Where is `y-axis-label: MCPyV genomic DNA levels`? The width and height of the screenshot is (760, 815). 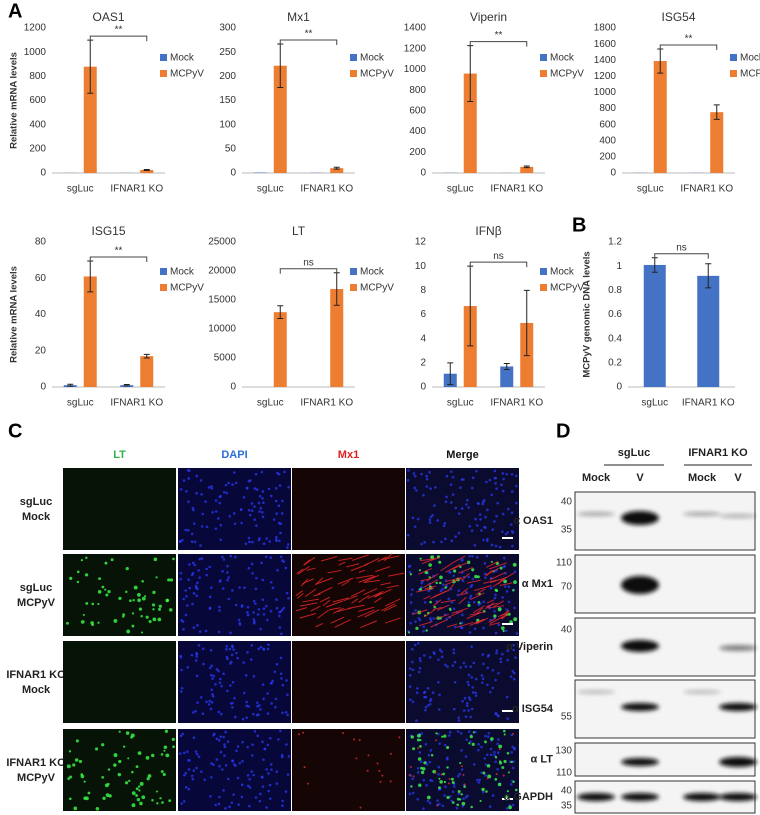
y-axis-label: MCPyV genomic DNA levels is located at coordinates (587, 314).